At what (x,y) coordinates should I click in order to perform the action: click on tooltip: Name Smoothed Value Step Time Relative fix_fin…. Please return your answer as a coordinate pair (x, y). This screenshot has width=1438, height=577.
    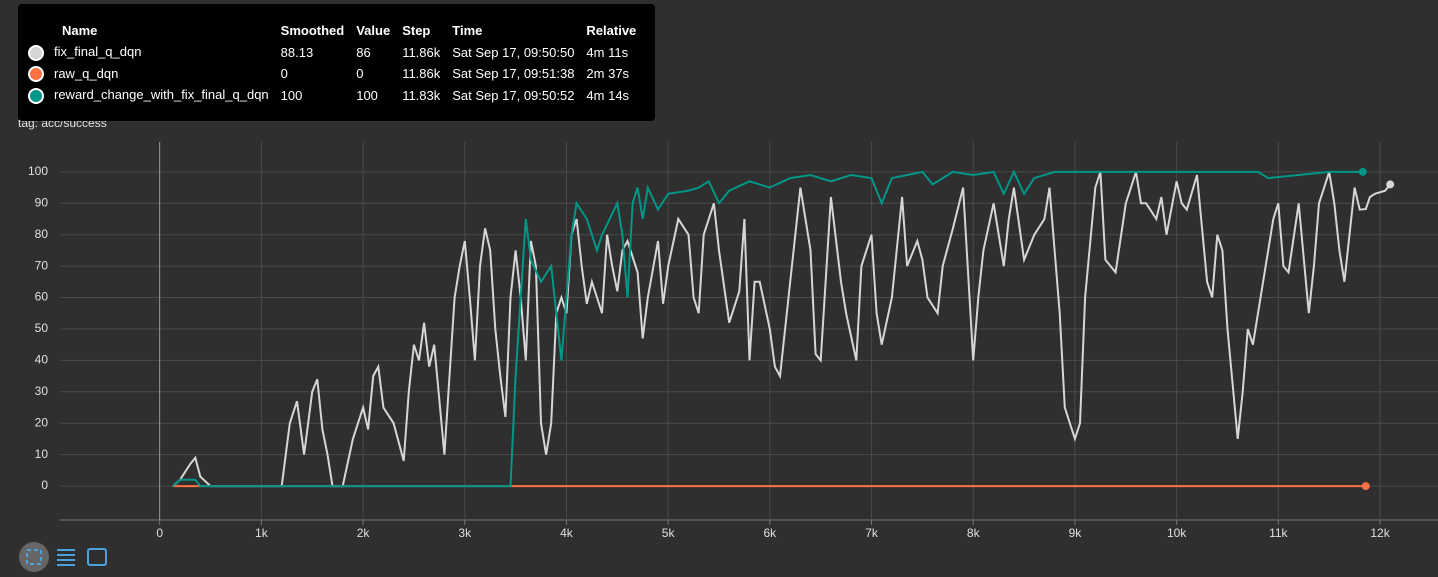
    Looking at the image, I should click on (336, 62).